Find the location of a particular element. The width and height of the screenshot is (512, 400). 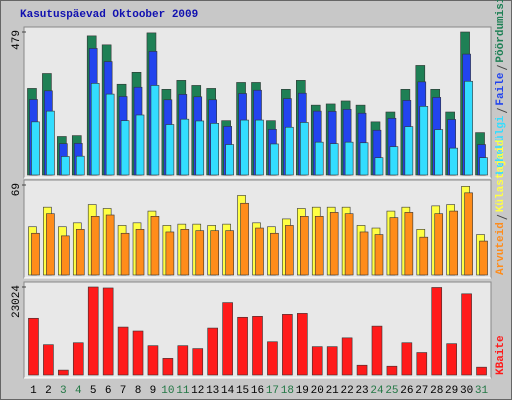

x-tick-label: 21 is located at coordinates (333, 391).